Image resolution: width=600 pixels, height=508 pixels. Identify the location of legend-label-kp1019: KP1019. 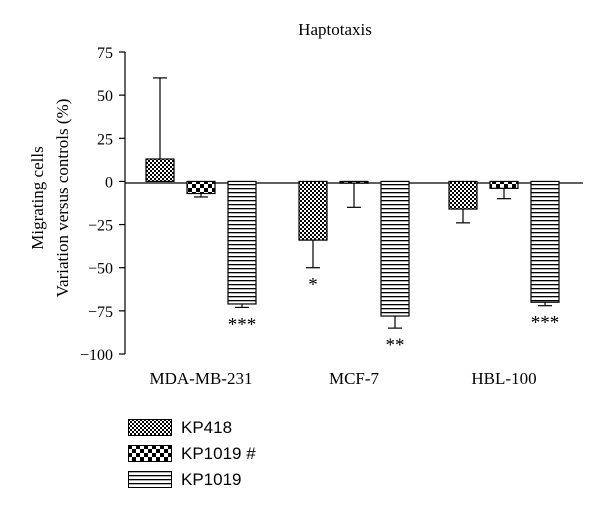
(211, 479).